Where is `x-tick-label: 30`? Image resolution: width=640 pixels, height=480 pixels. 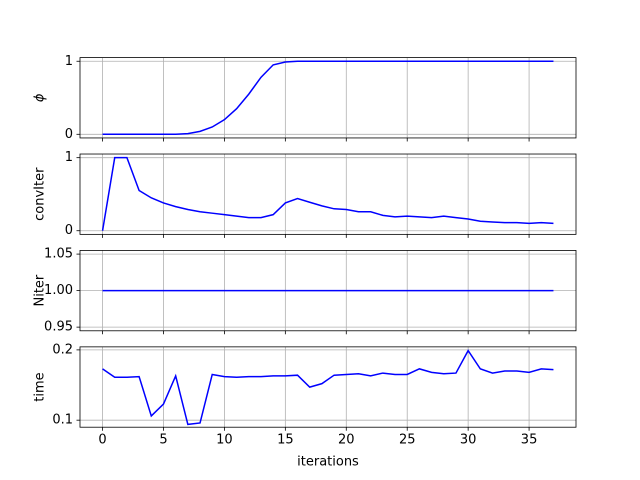
x-tick-label: 30 is located at coordinates (468, 440).